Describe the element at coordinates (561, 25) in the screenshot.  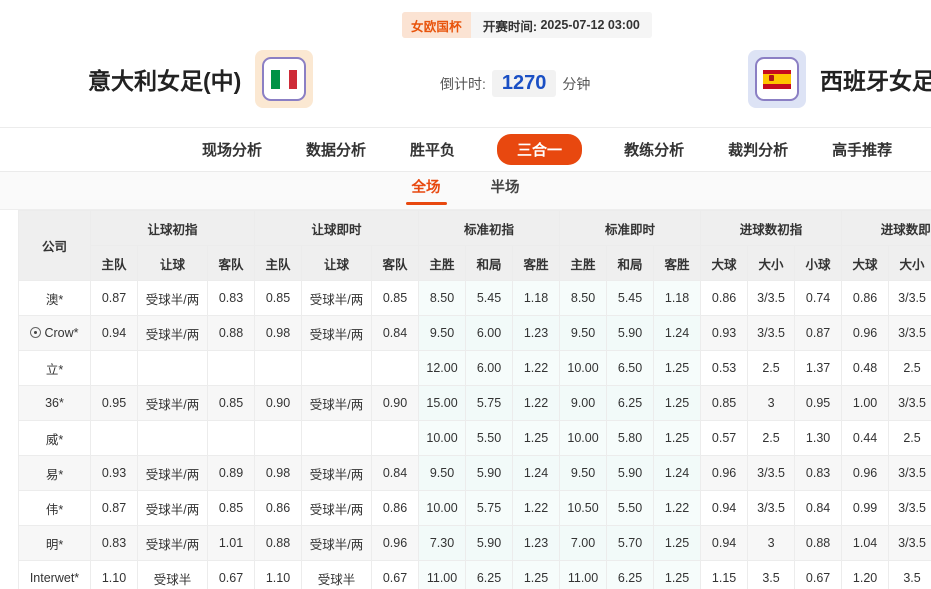
I see `kickoff-info: 开赛时间: 2025-07-12 03:00` at that location.